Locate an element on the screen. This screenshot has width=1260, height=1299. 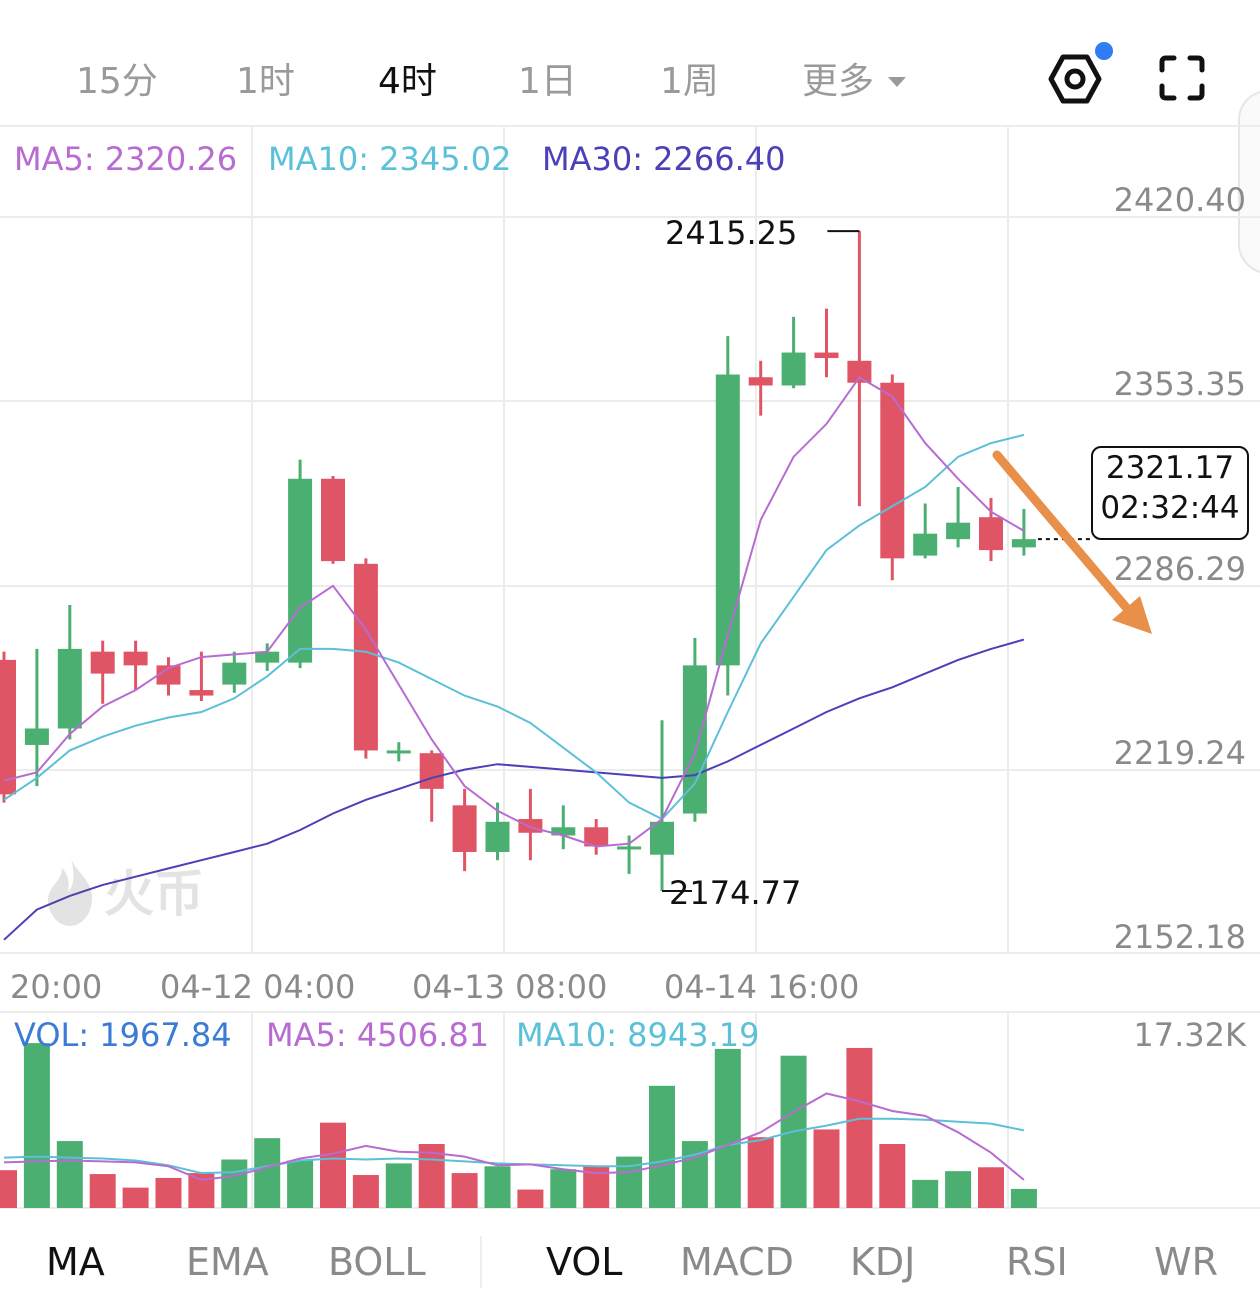
low-price-label: 2174.77 is located at coordinates (735, 893).